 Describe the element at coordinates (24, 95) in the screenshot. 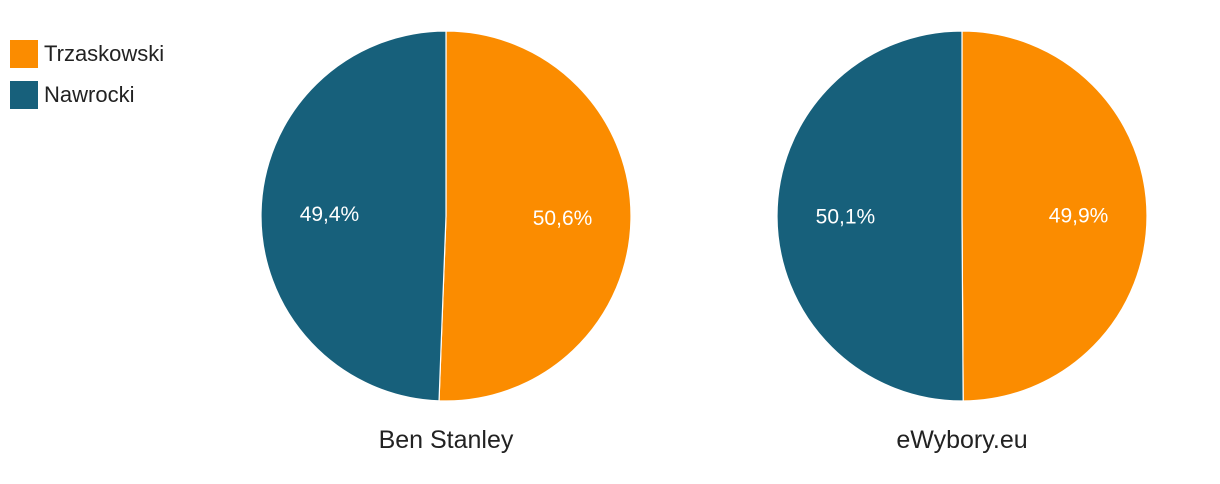

I see `legend-swatch-nawrocki` at that location.